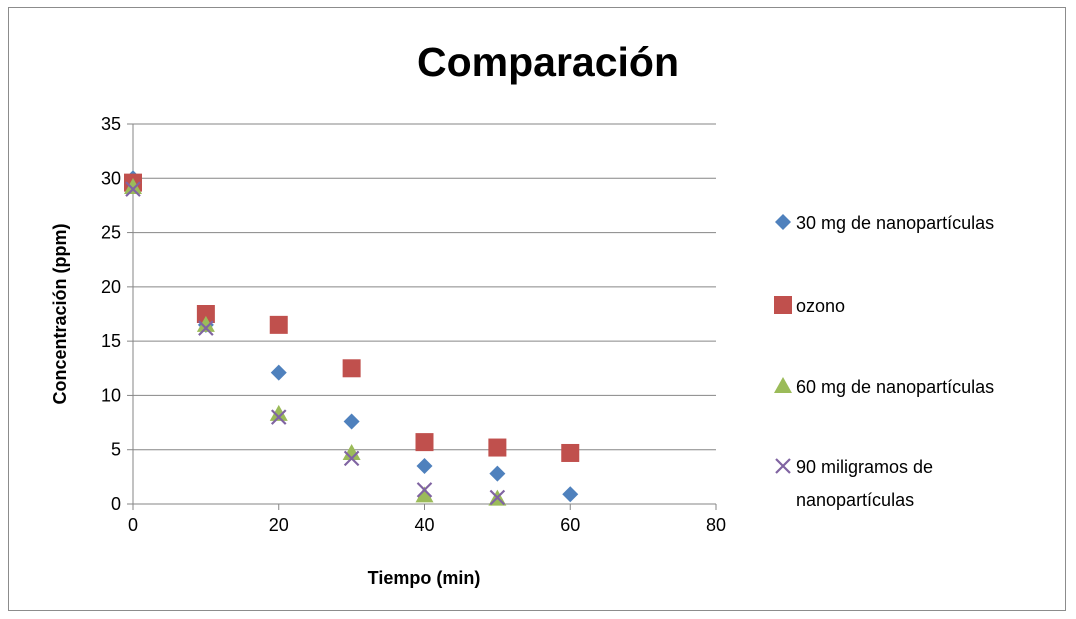 Image resolution: width=1076 pixels, height=619 pixels. Describe the element at coordinates (111, 233) in the screenshot. I see `y-tick-label: 25` at that location.